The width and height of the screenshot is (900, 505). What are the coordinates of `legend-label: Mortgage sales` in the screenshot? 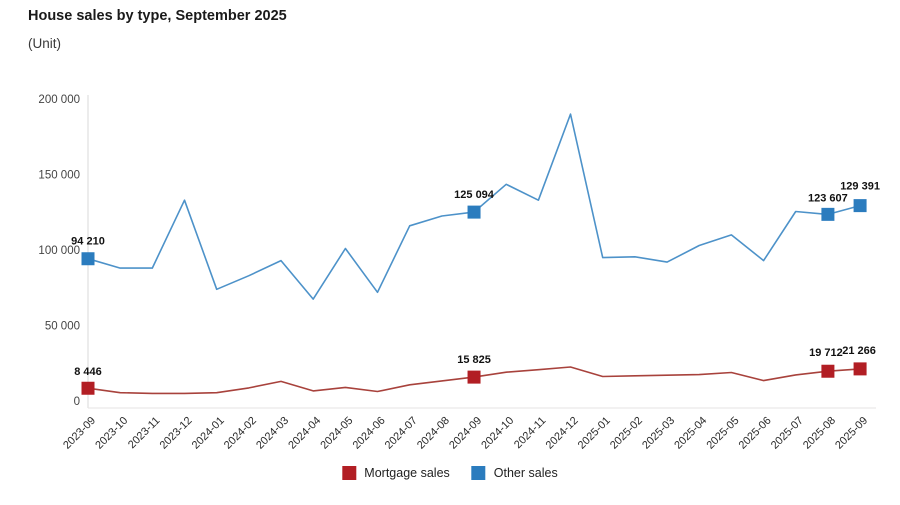 It's located at (407, 473).